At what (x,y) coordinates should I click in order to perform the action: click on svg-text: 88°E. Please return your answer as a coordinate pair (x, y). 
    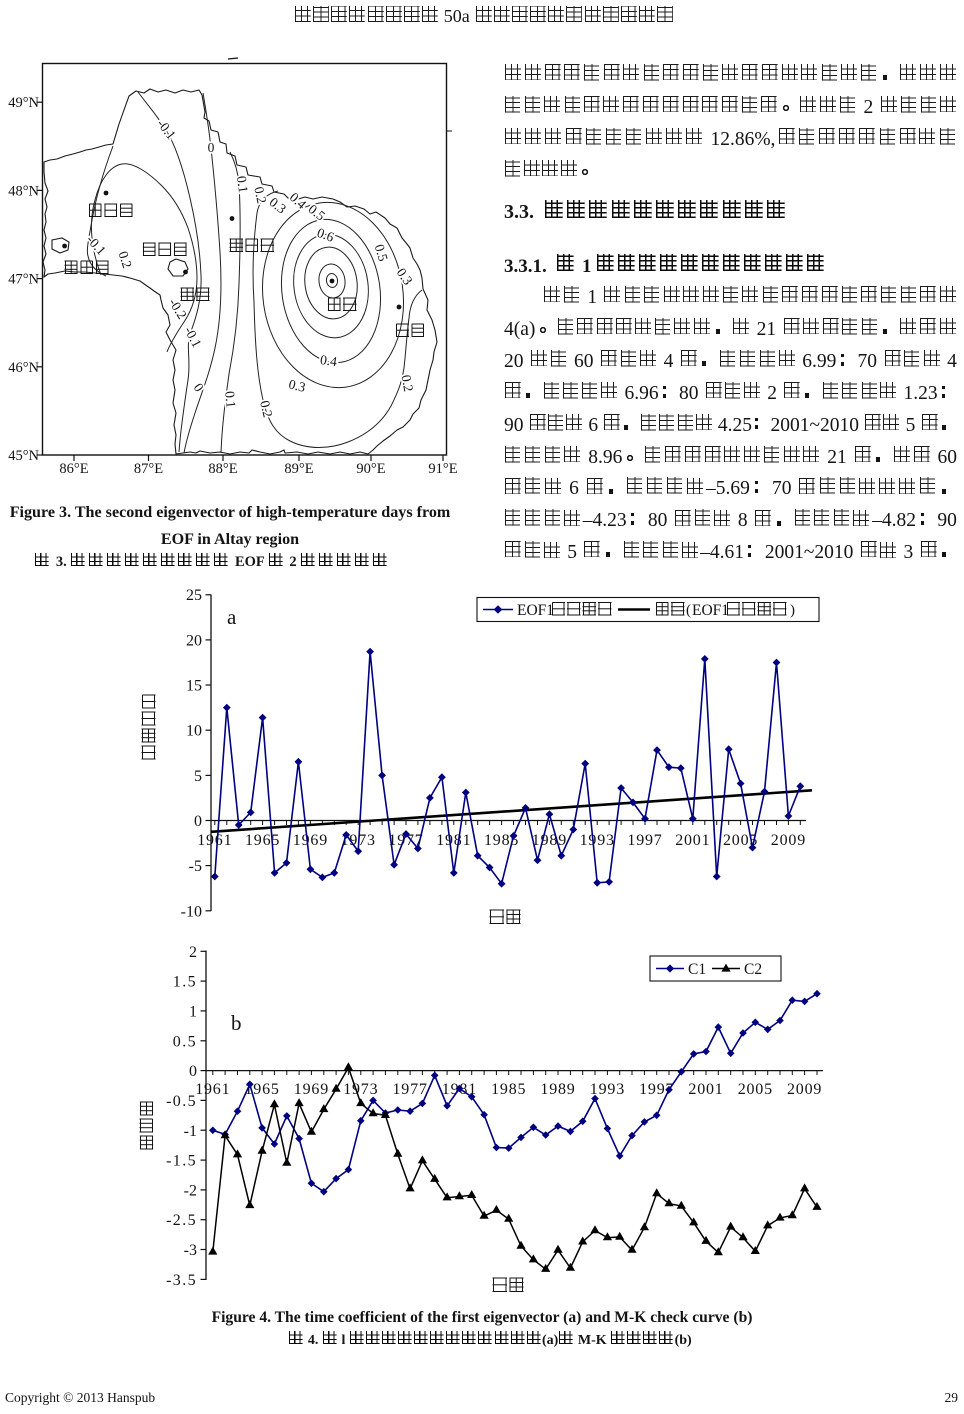
    Looking at the image, I should click on (222, 469).